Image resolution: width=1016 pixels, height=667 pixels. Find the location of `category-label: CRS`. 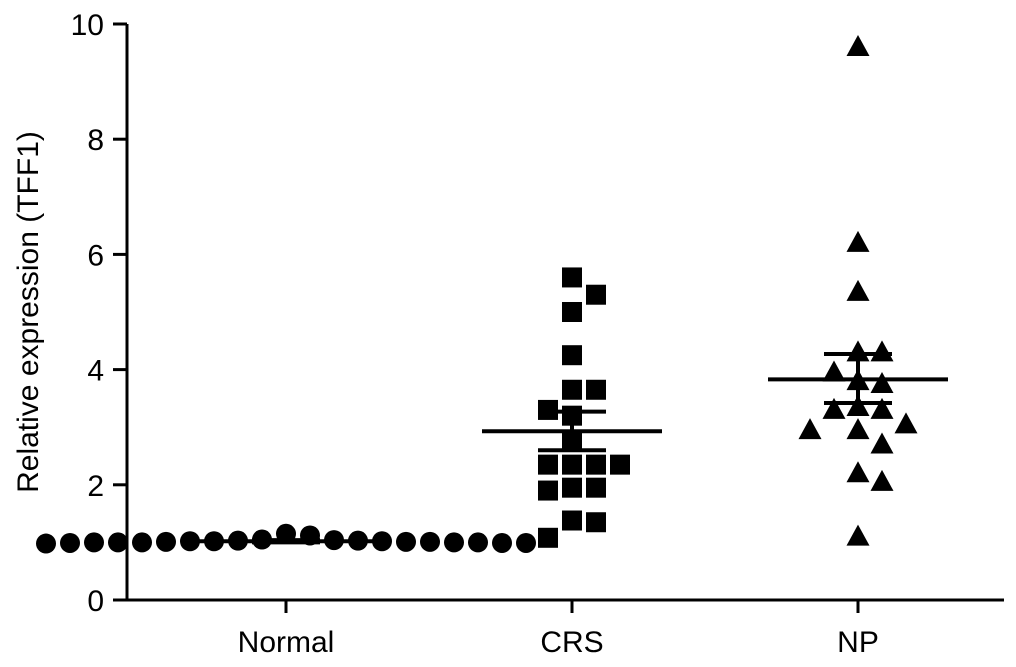

category-label: CRS is located at coordinates (571, 642).